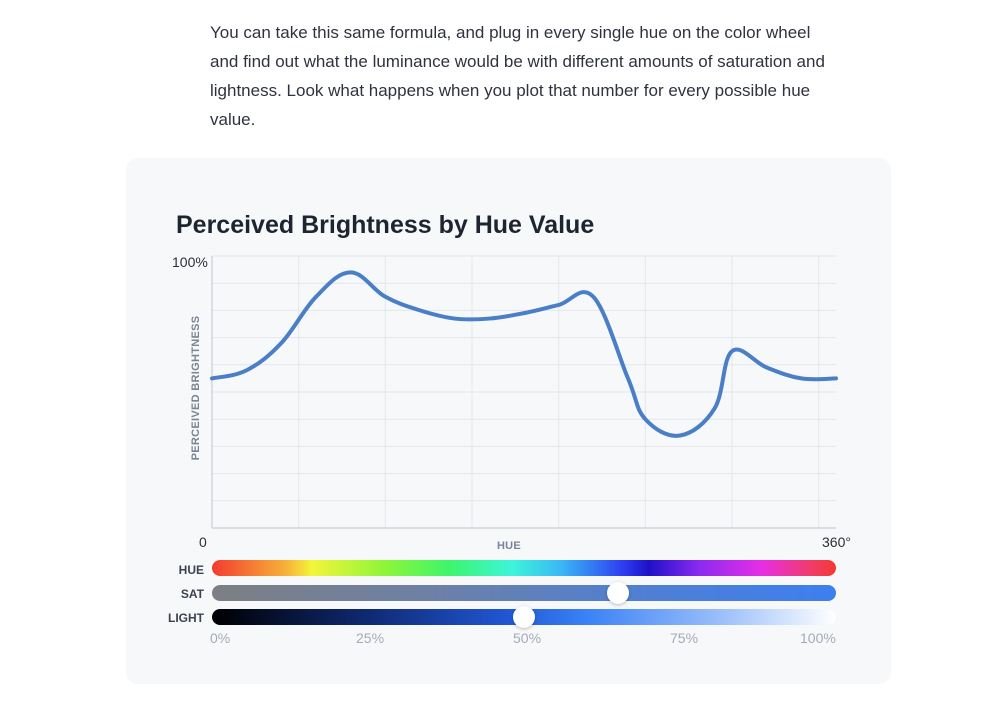 The height and width of the screenshot is (718, 1005). I want to click on hue-slider-track, so click(524, 568).